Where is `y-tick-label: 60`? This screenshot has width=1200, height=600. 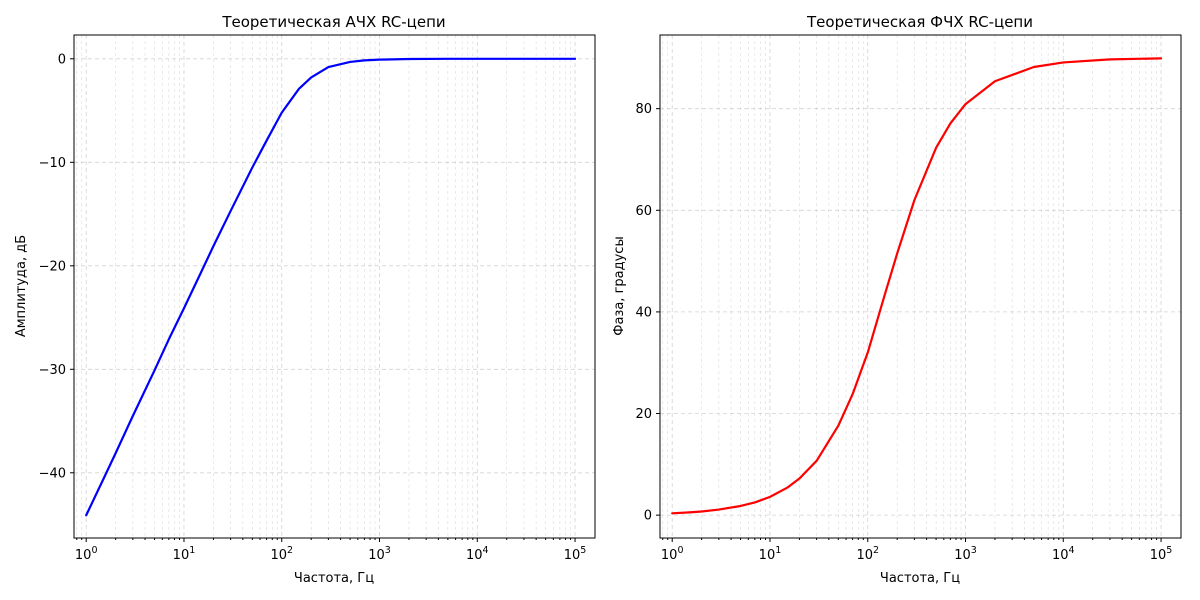
y-tick-label: 60 is located at coordinates (643, 211).